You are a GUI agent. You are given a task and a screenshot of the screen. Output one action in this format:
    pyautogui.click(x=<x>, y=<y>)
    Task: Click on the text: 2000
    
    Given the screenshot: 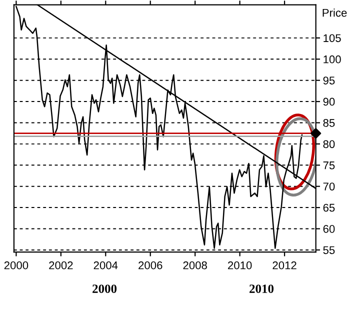 What is the action you would take?
    pyautogui.click(x=104, y=289)
    